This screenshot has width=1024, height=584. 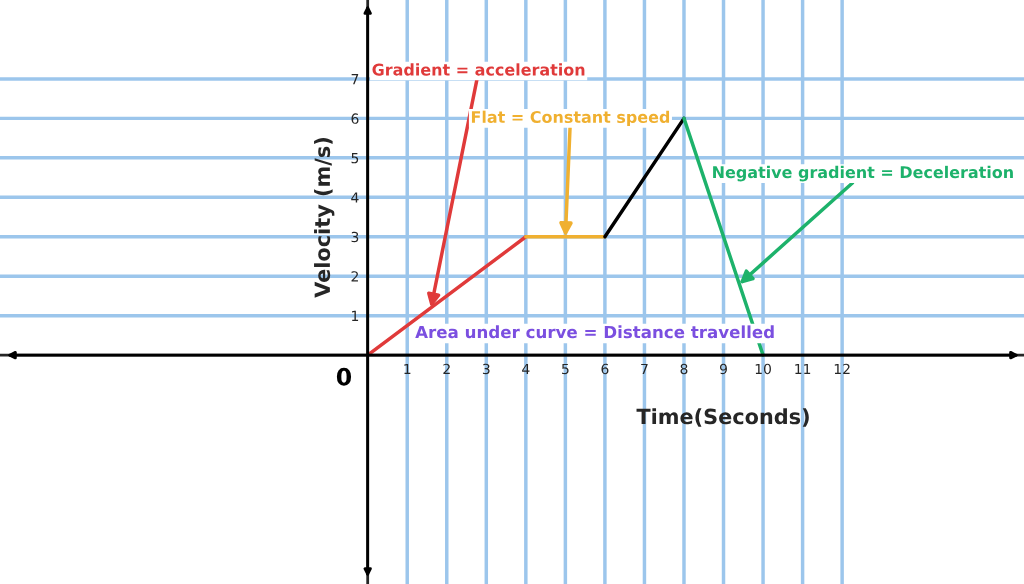 What do you see at coordinates (355, 197) in the screenshot?
I see `y-tick-label: 4` at bounding box center [355, 197].